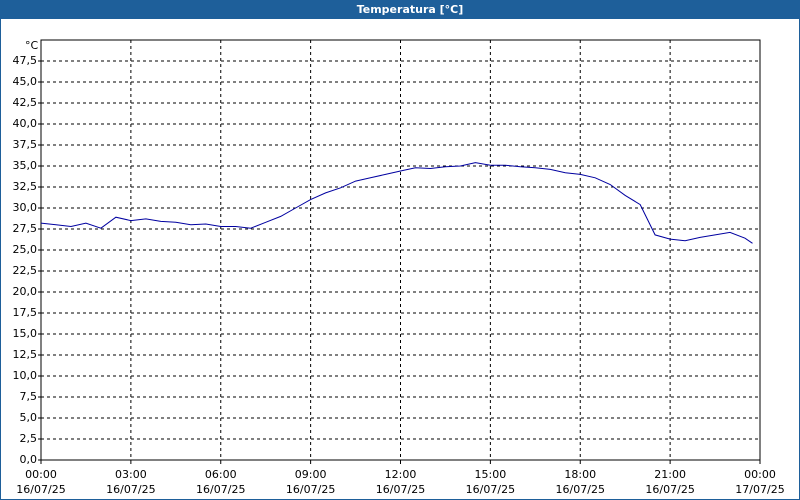 The image size is (800, 500). Describe the element at coordinates (25, 228) in the screenshot. I see `y-tick-label: 27,5` at that location.